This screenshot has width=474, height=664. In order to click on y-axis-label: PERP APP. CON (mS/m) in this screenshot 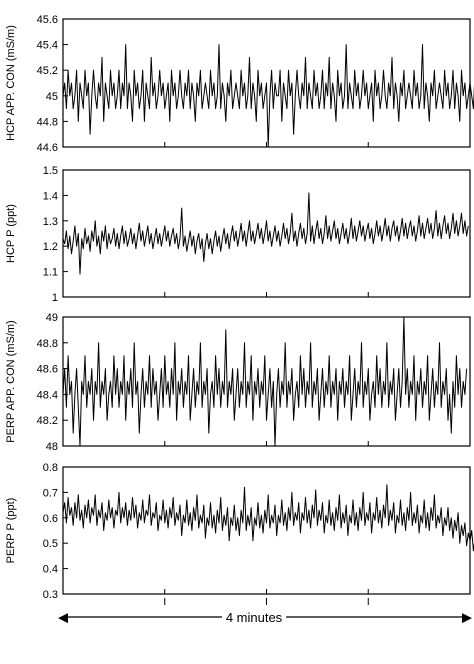, I will do `click(11, 381)`.